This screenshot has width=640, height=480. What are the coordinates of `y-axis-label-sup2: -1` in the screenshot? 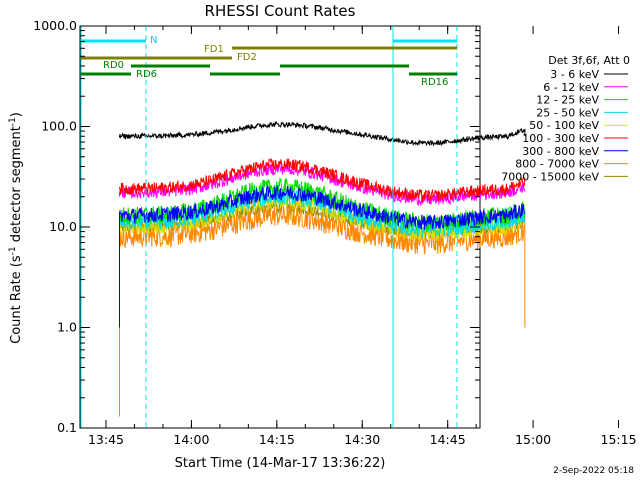 It's located at (13, 121).